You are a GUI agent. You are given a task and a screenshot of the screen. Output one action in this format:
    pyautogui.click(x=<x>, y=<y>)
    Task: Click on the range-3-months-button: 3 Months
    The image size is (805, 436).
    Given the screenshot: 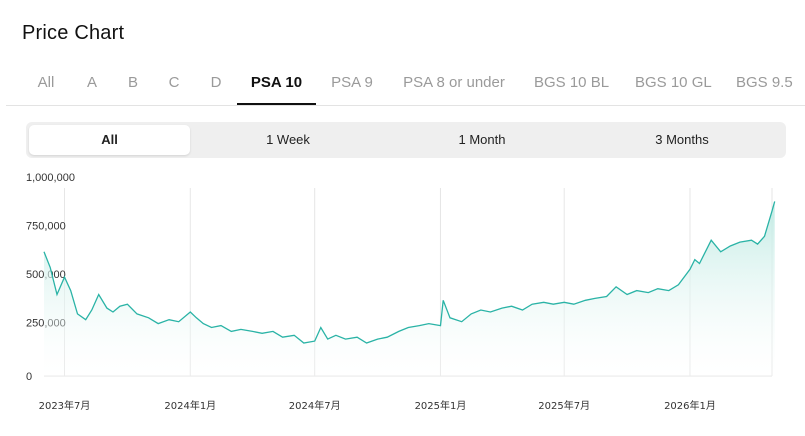 What is the action you would take?
    pyautogui.click(x=682, y=139)
    